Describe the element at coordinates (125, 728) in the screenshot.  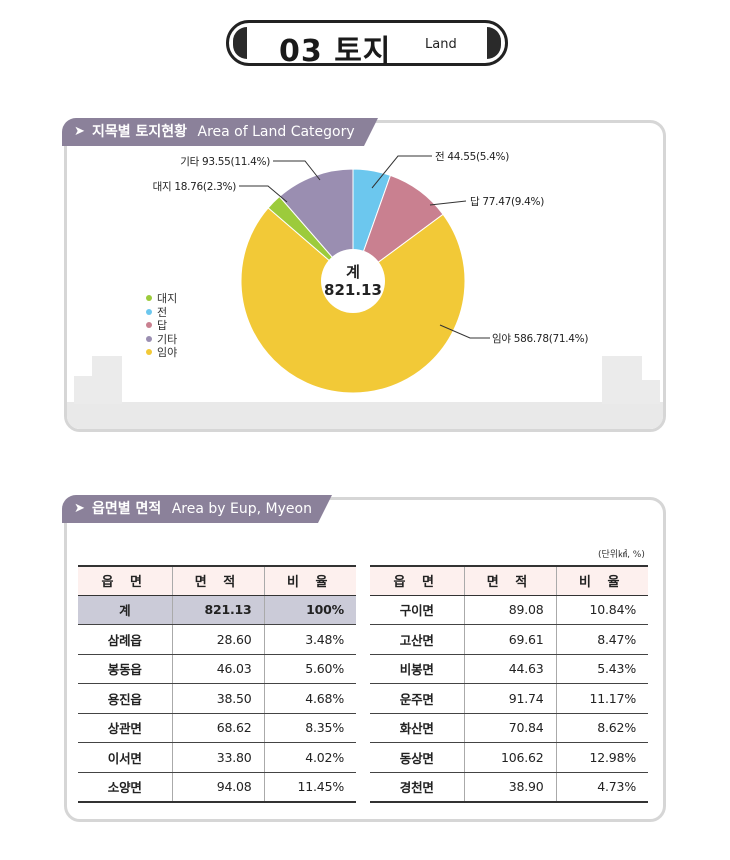
I see `cell-eupmyeon: 상관면` at that location.